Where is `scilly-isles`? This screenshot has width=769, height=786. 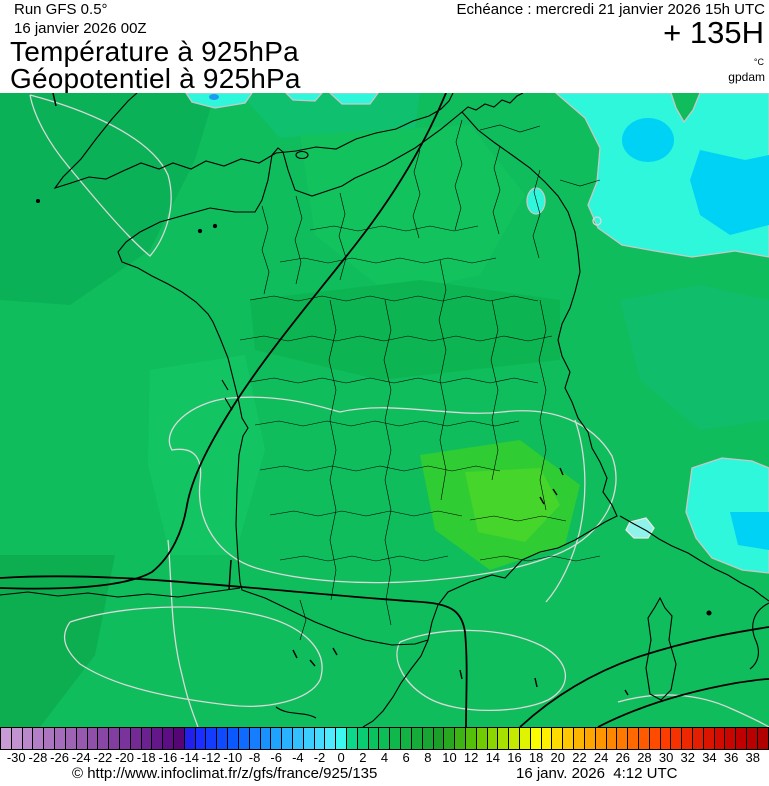 scilly-isles is located at coordinates (38, 201).